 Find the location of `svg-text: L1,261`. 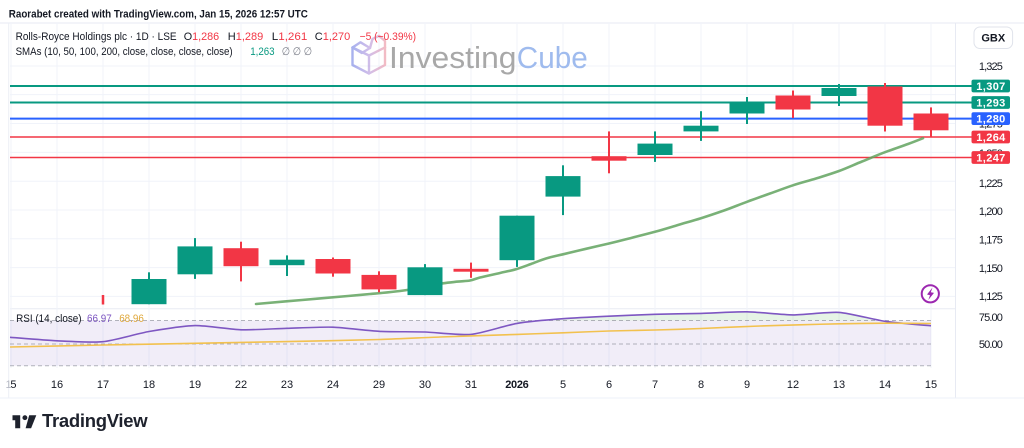

svg-text: L1,261 is located at coordinates (290, 37).